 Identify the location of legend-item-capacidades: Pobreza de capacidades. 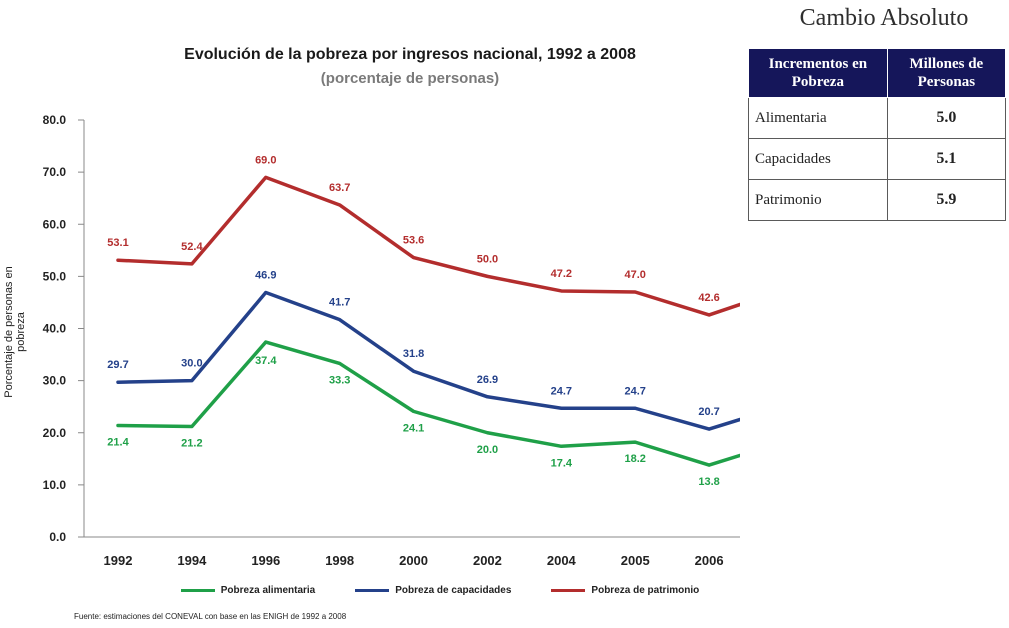
(433, 590).